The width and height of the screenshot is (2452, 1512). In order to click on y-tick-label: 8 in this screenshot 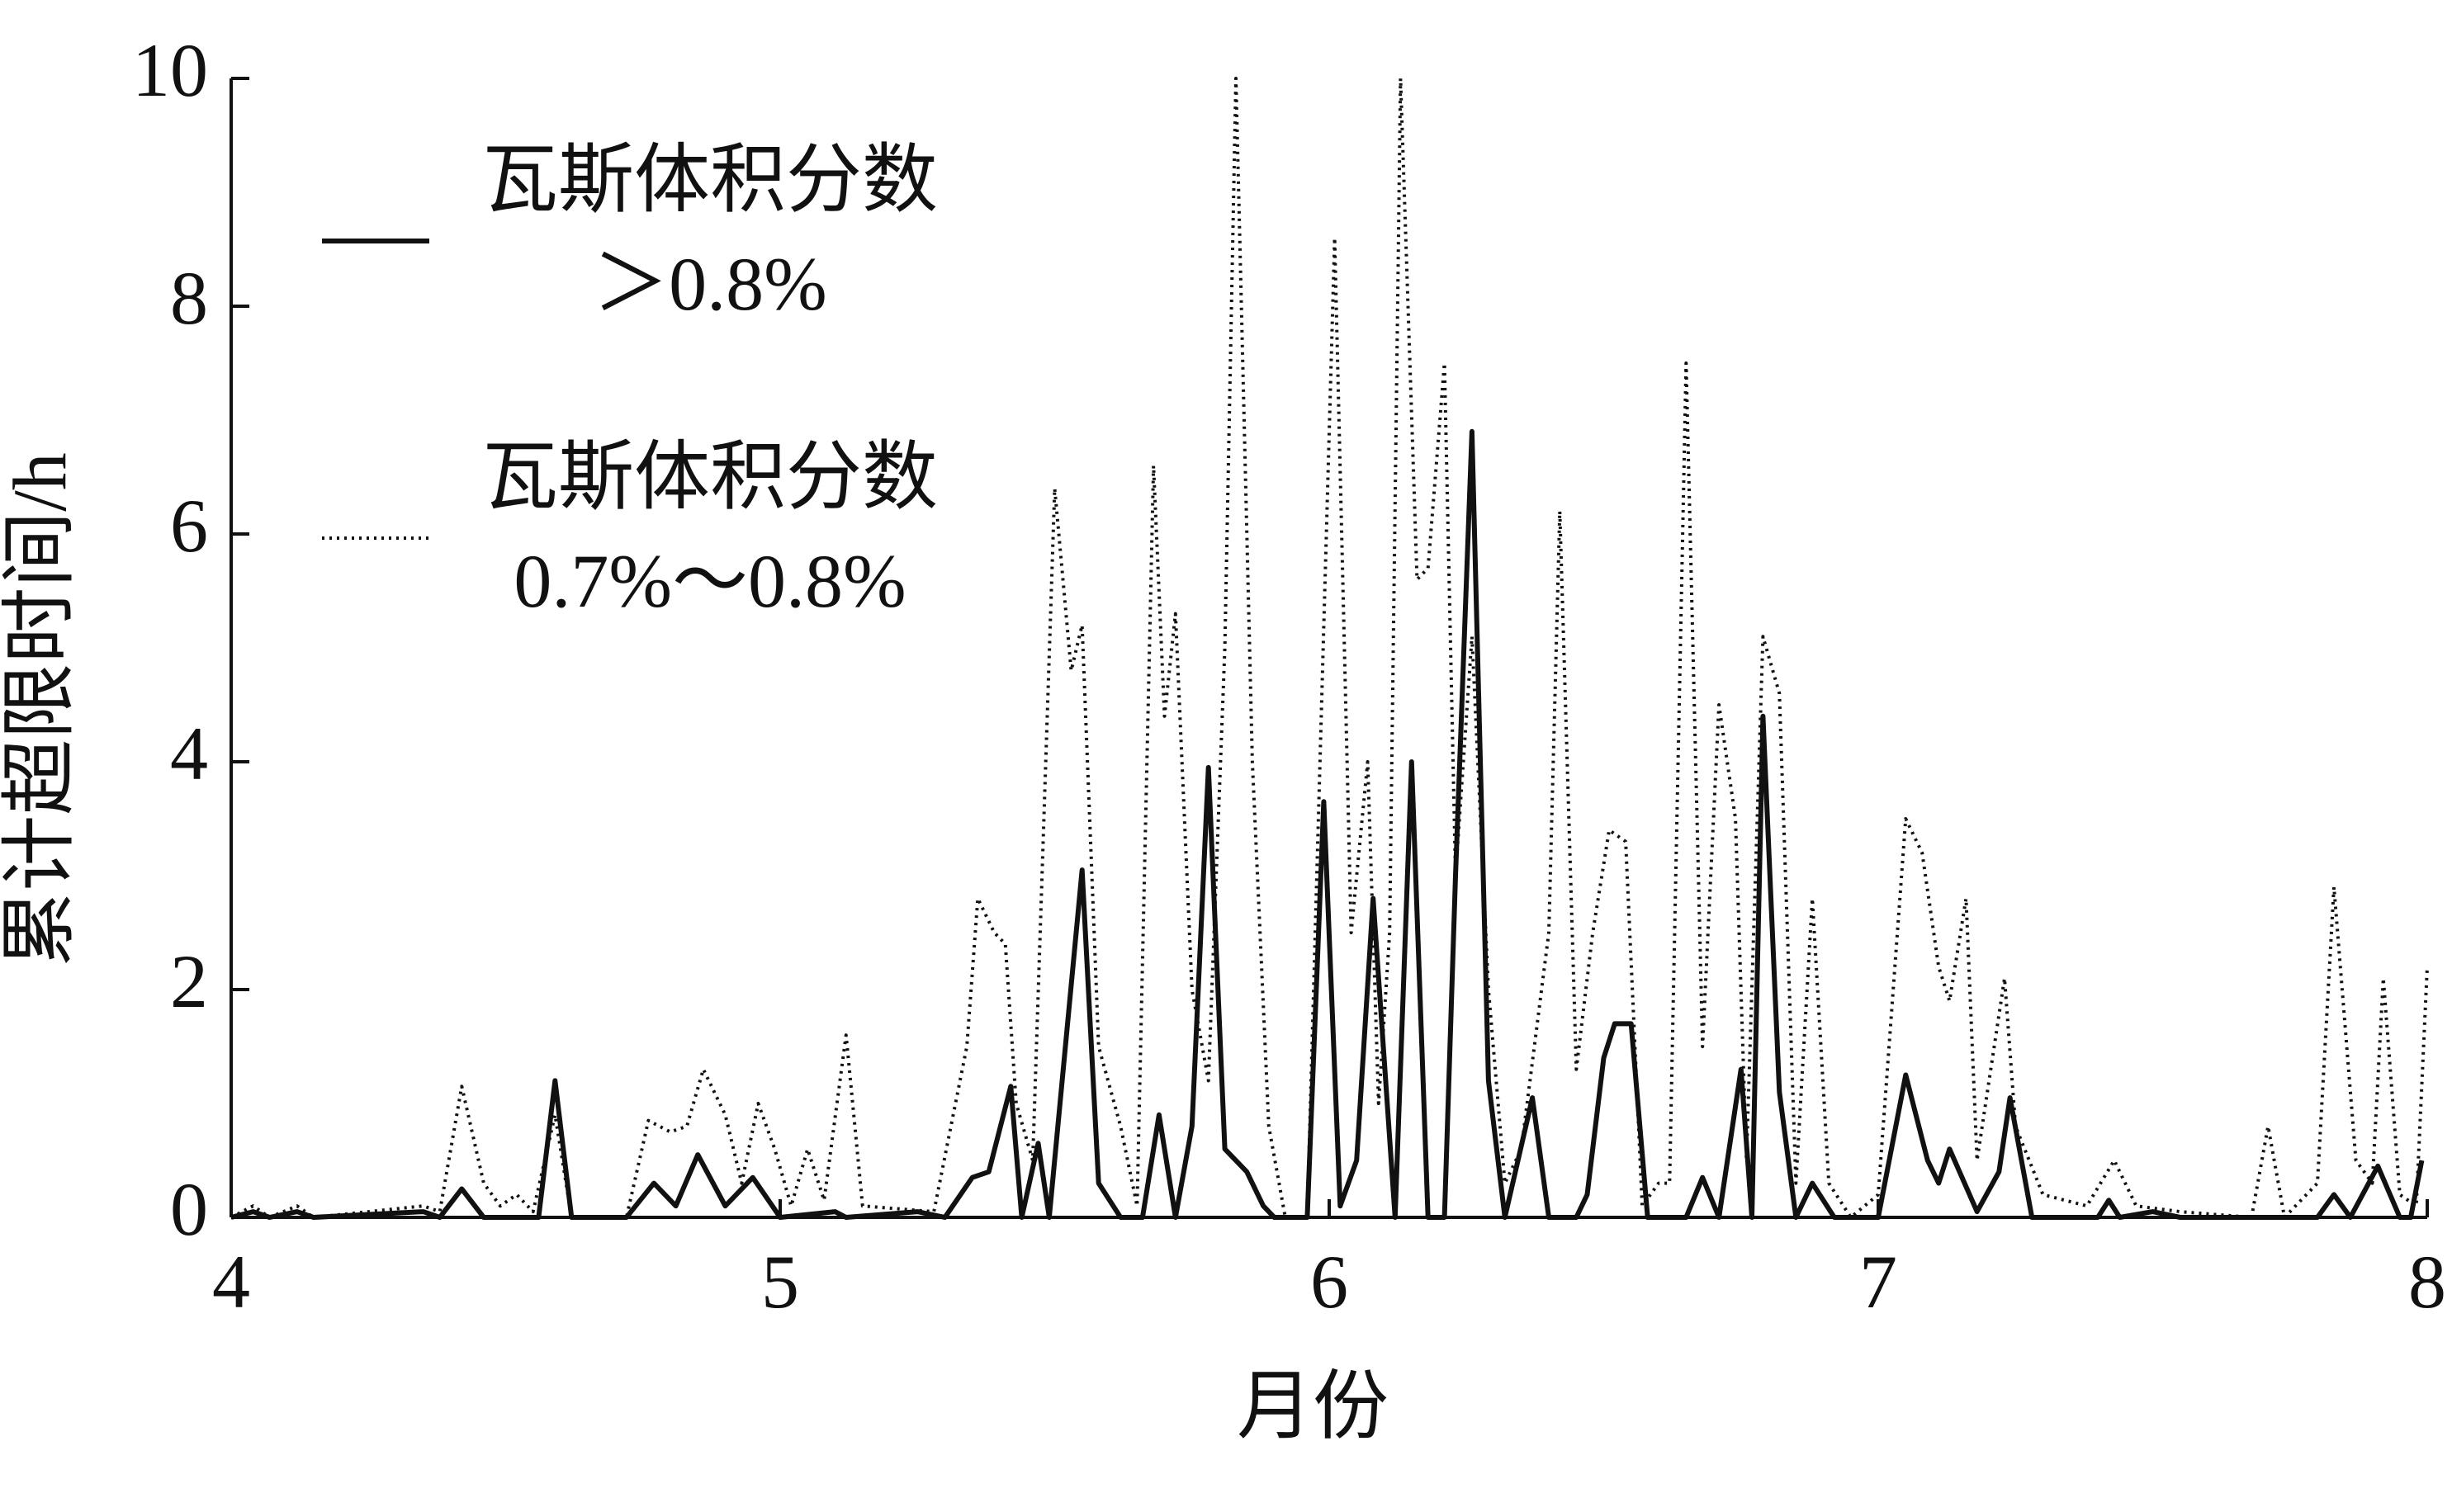, I will do `click(189, 298)`.